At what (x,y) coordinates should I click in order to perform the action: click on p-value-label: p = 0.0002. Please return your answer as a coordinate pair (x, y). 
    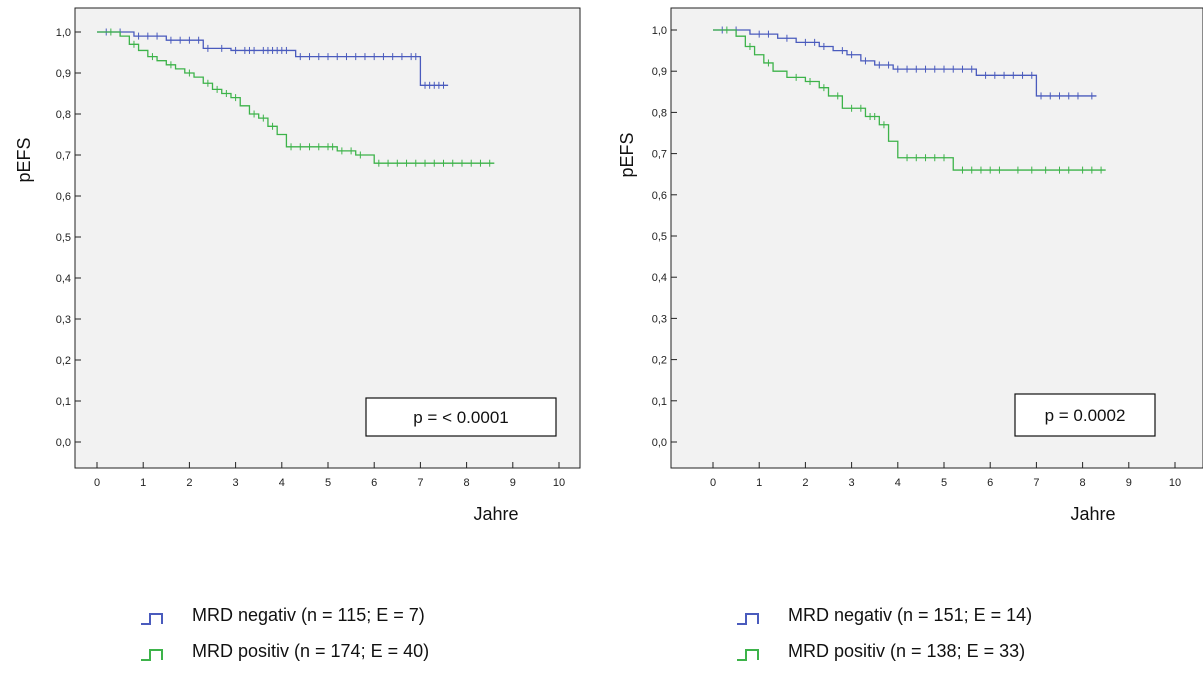
    Looking at the image, I should click on (1085, 415).